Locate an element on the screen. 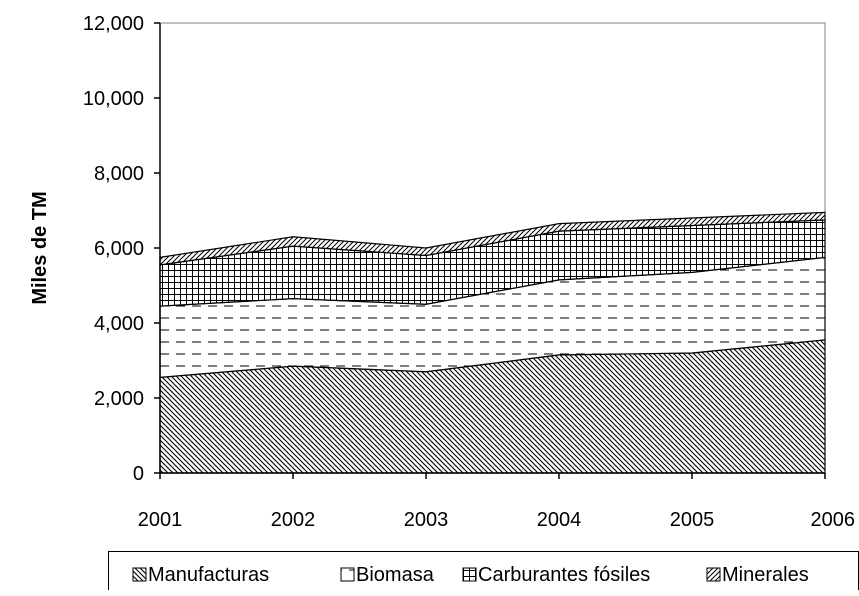  legend-item: Biomasa is located at coordinates (387, 575).